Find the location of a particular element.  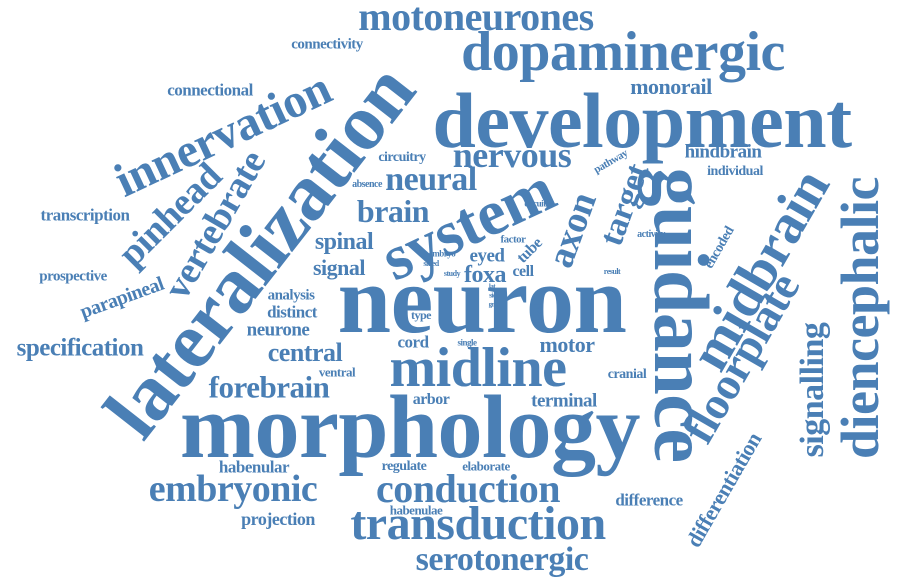

word-difference: difference is located at coordinates (648, 500).